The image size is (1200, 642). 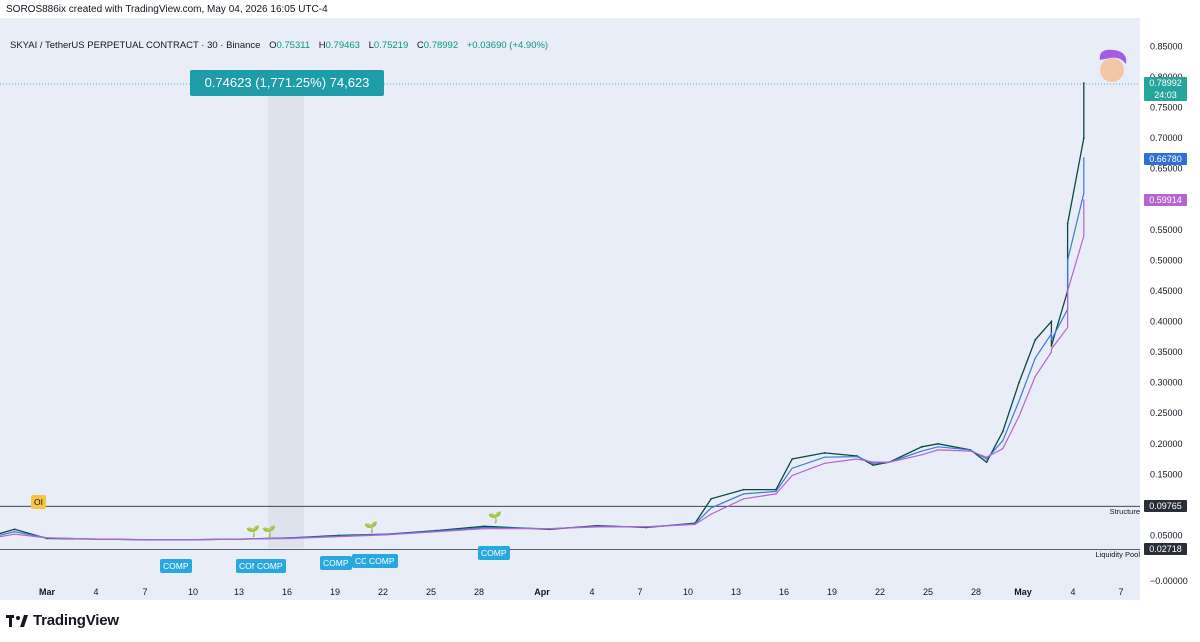 I want to click on liquidity-tag: 0.02718, so click(x=1165, y=549).